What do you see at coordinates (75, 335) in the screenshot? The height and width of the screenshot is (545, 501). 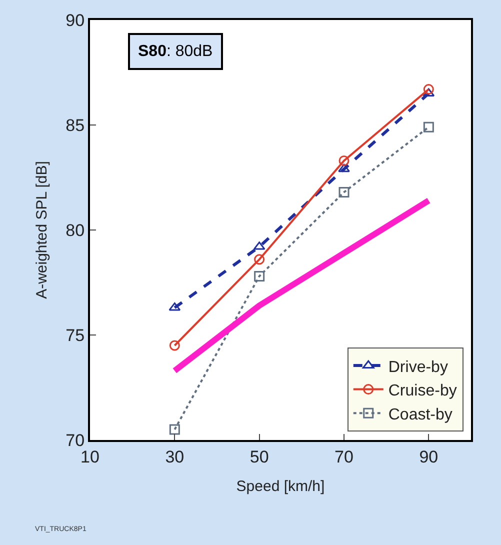 I see `y-tick-label: 75` at bounding box center [75, 335].